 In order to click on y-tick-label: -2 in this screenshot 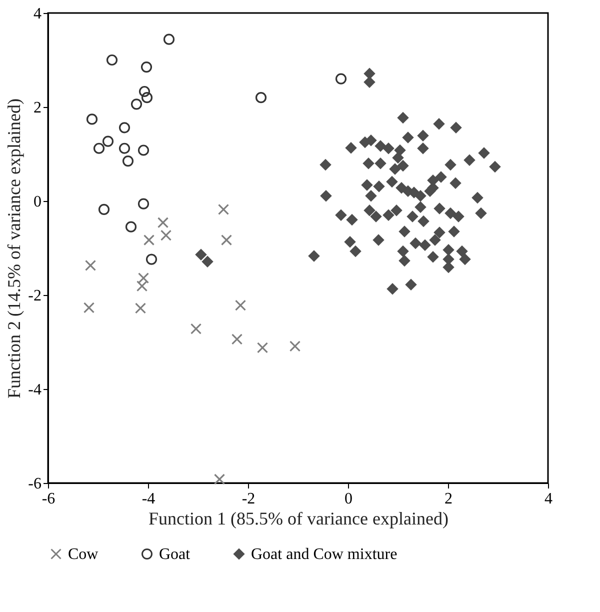, I will do `click(35, 296)`.